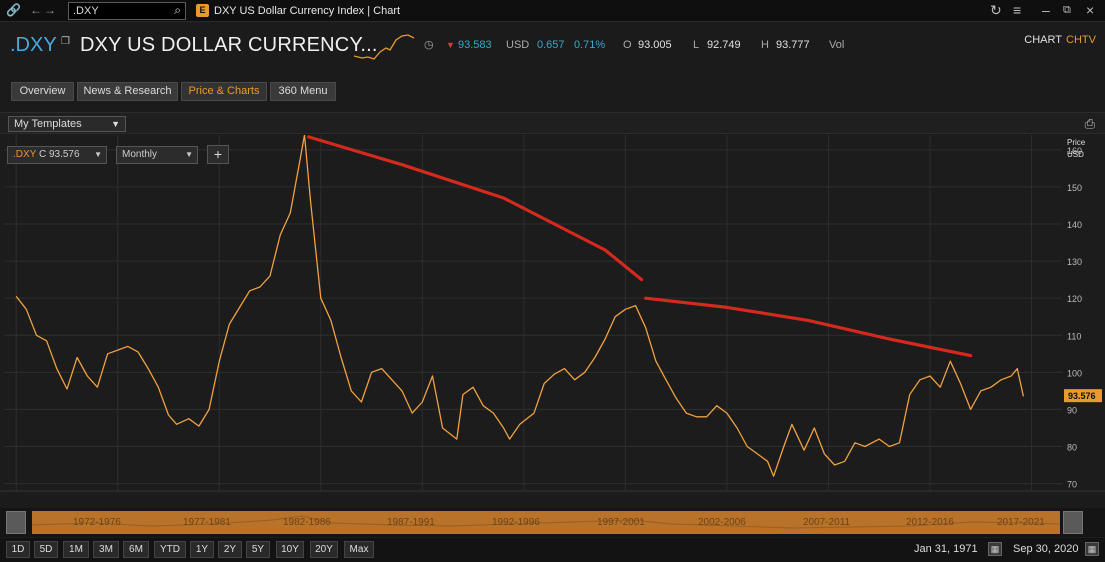  I want to click on minimize-icon: –, so click(1046, 10).